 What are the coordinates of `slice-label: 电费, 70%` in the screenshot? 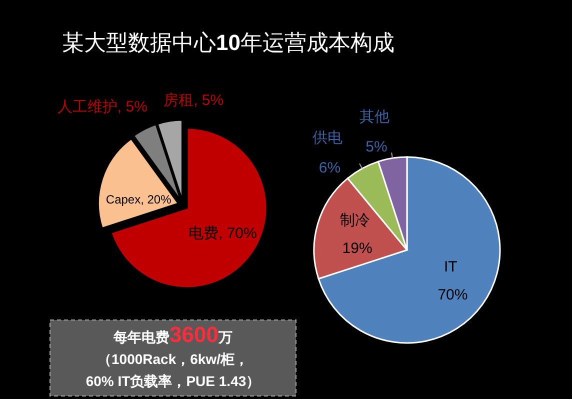 It's located at (222, 233).